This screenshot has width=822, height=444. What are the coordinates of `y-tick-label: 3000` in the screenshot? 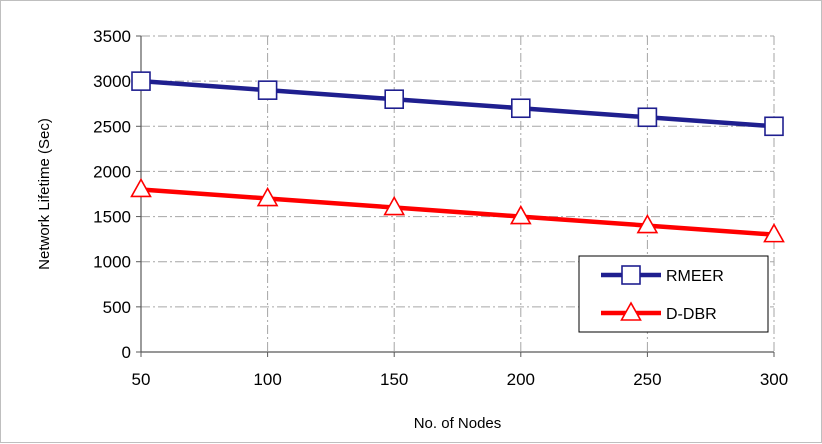 It's located at (112, 81).